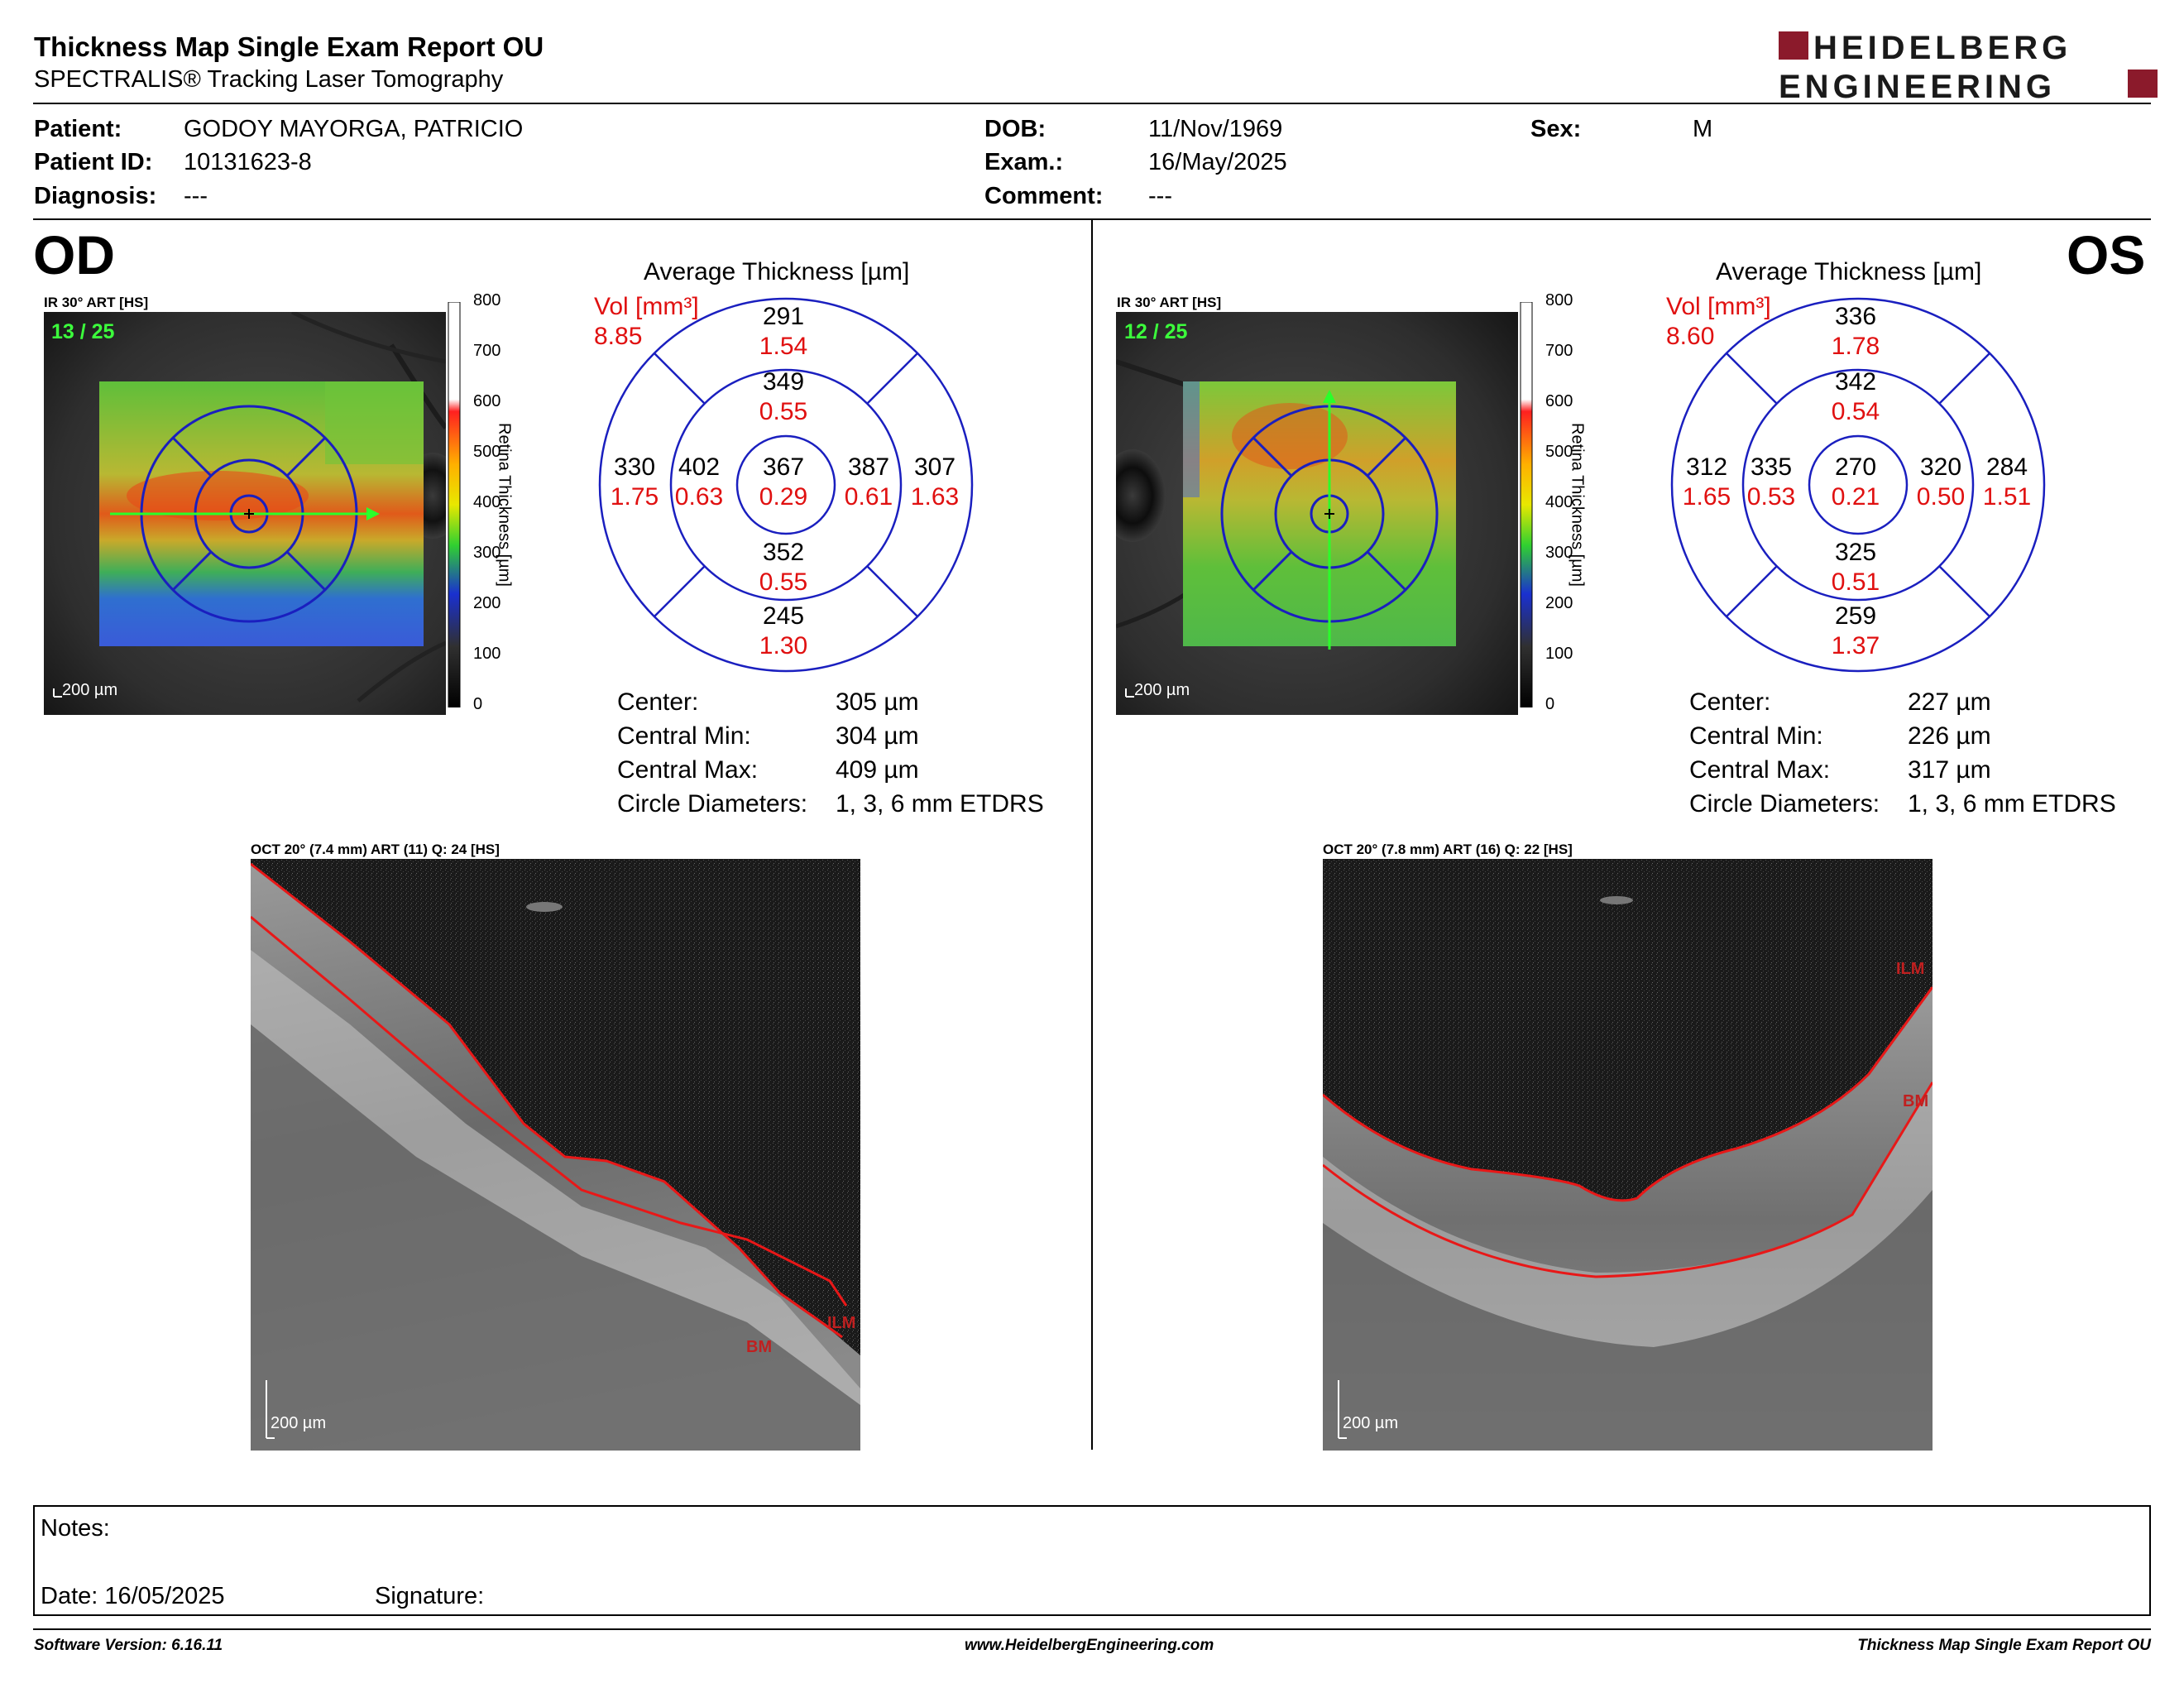 This screenshot has height=1688, width=2184. What do you see at coordinates (1089, 1645) in the screenshot?
I see `website-link: www.HeidelbergEngineering.com` at bounding box center [1089, 1645].